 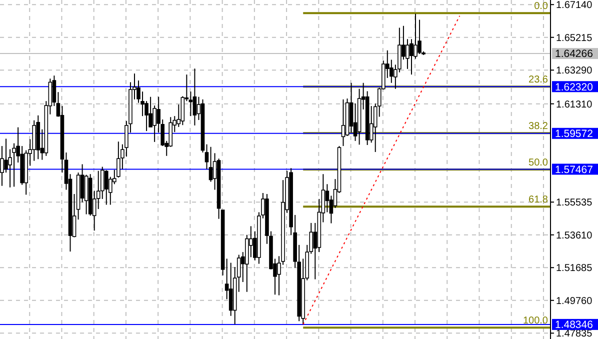 I want to click on annotation: 50.0, so click(x=538, y=163).